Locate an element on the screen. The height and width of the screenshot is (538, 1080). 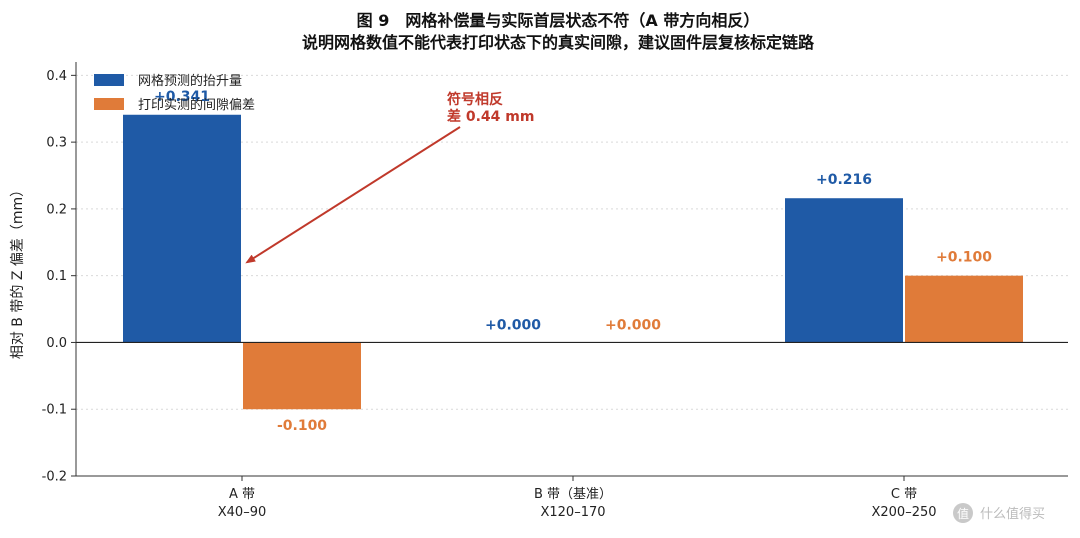
y-axis-label: 相对 B 带的 Z 偏差（mm） is located at coordinates (18, 271).